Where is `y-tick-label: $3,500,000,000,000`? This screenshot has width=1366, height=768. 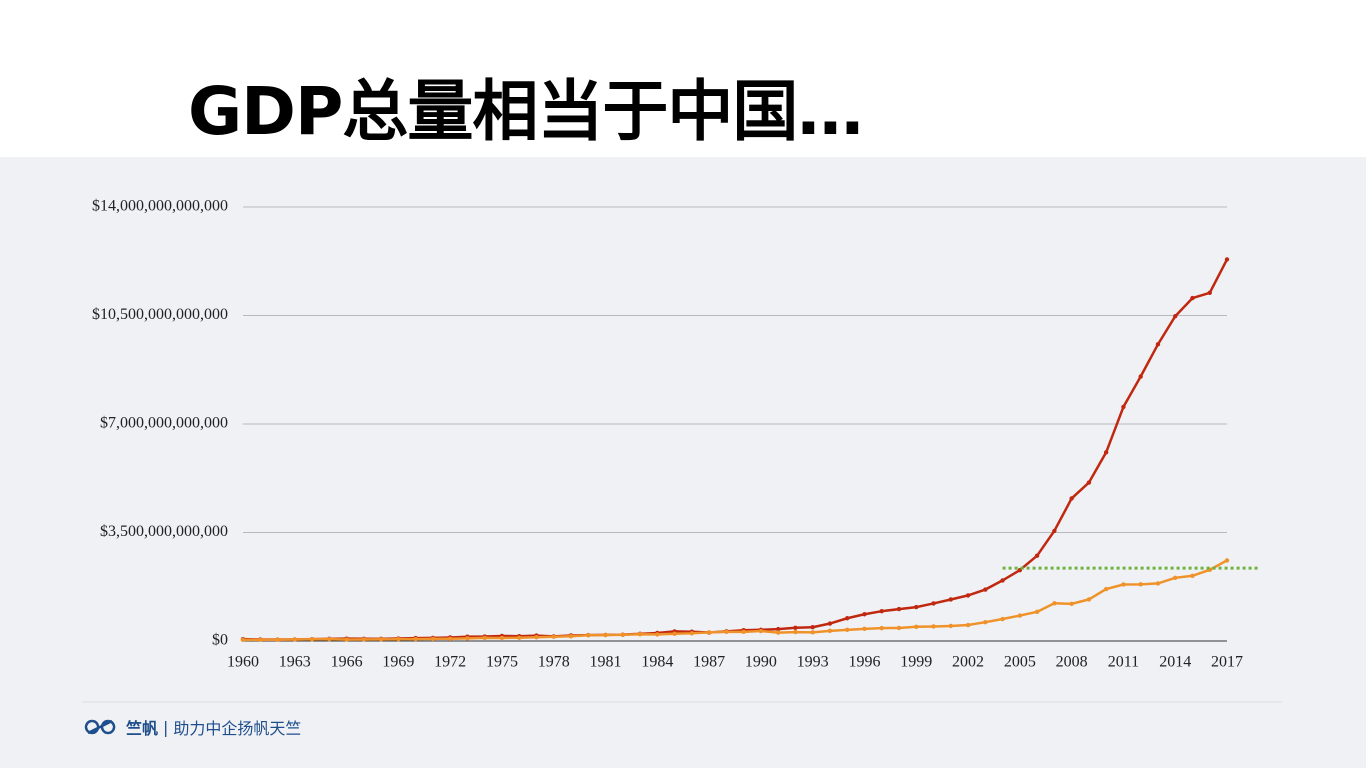
y-tick-label: $3,500,000,000,000 is located at coordinates (164, 531).